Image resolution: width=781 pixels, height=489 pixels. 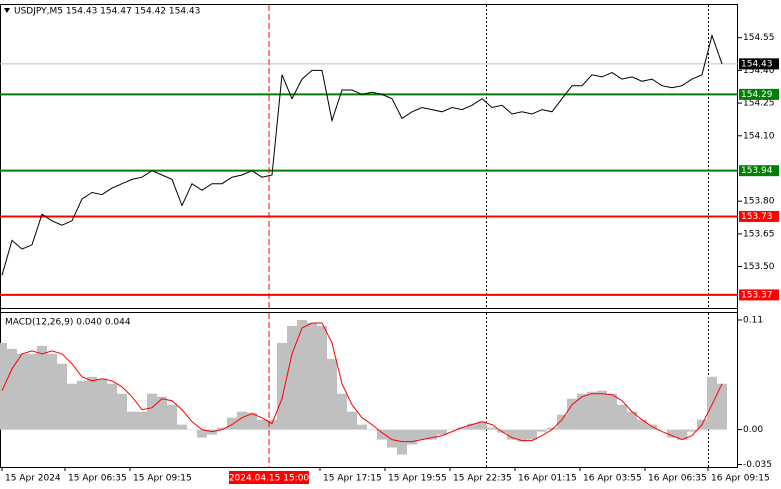 I want to click on y-tick-label: 153.80, so click(x=759, y=202).